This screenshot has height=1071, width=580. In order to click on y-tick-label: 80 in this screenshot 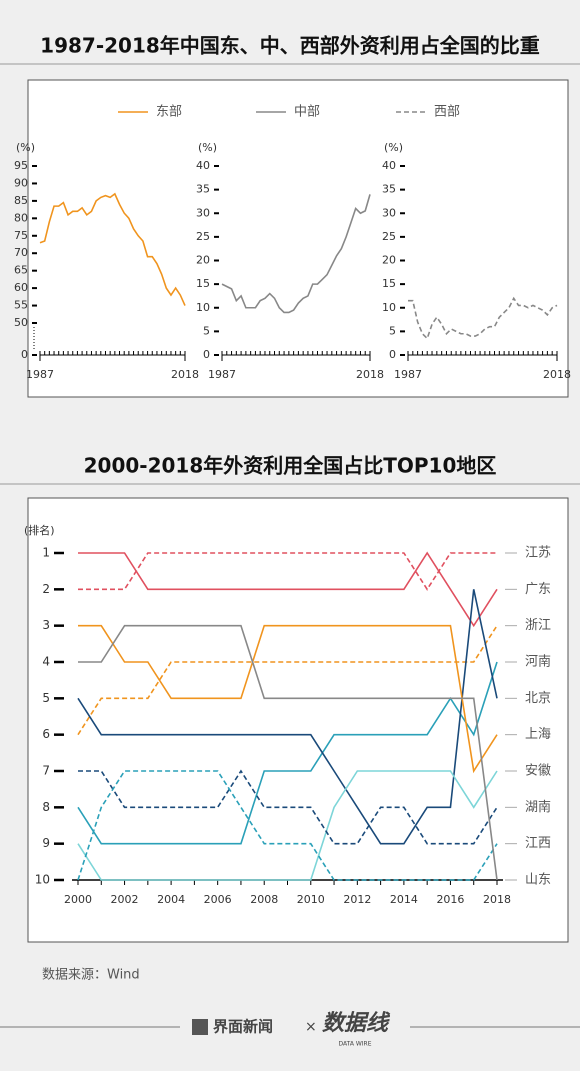, I will do `click(21, 217)`.